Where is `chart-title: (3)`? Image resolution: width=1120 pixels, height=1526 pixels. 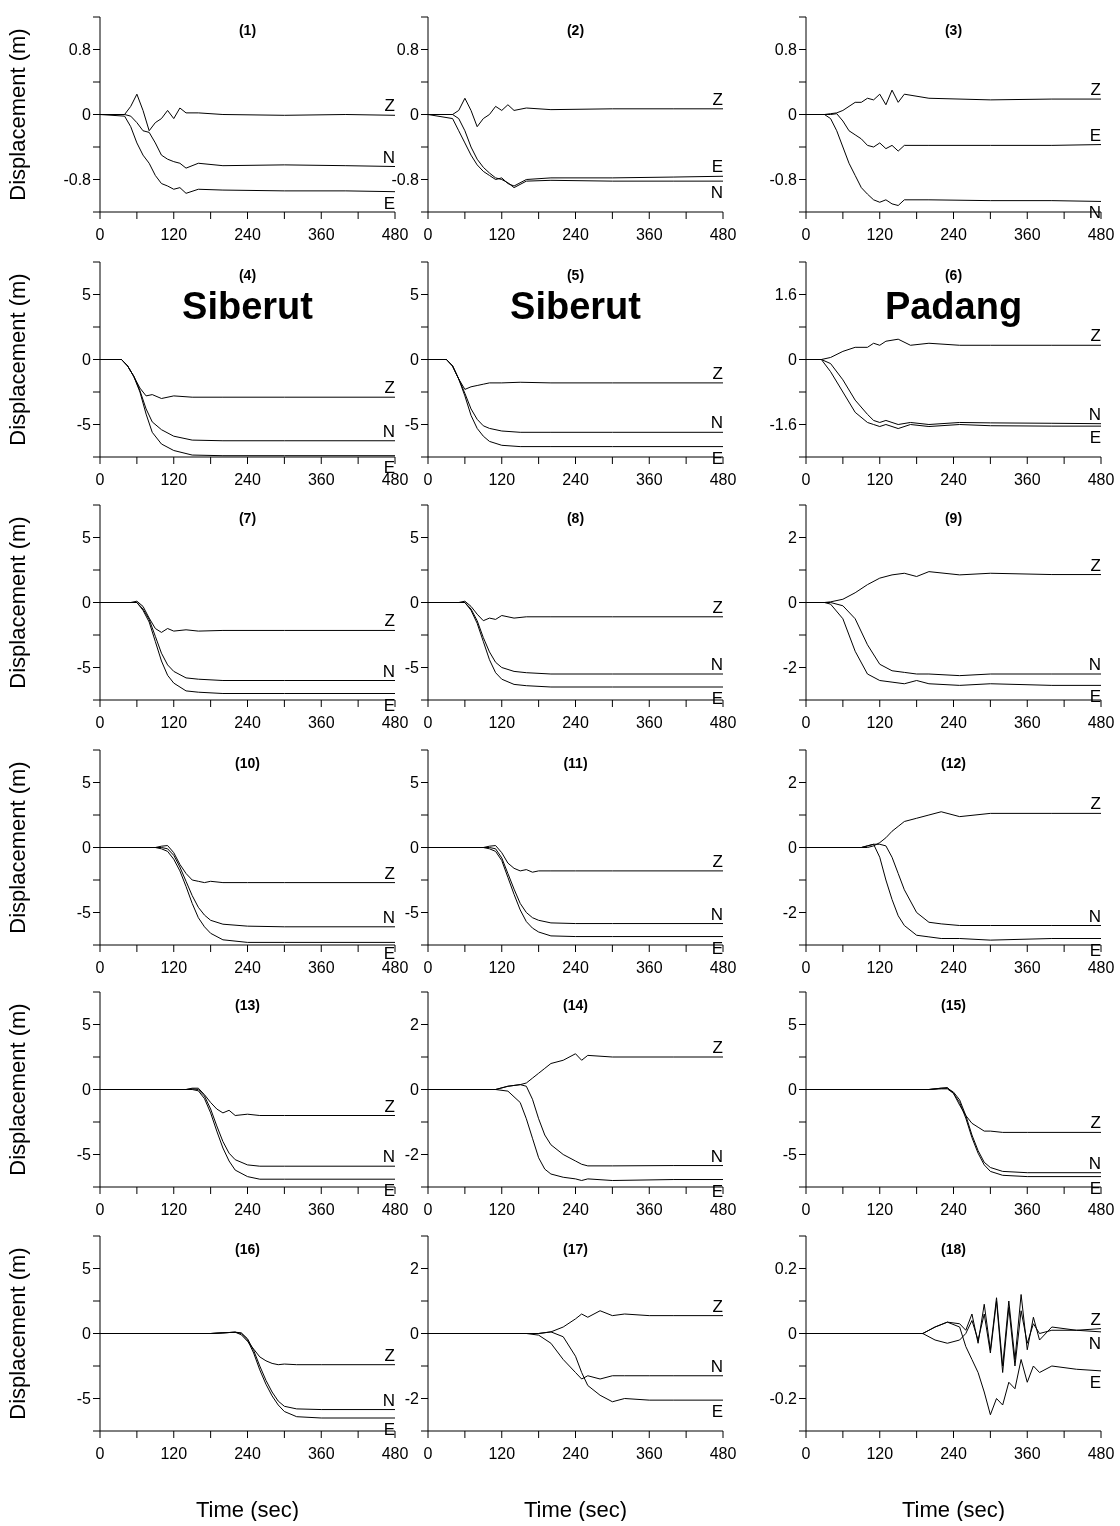 chart-title: (3) is located at coordinates (953, 30).